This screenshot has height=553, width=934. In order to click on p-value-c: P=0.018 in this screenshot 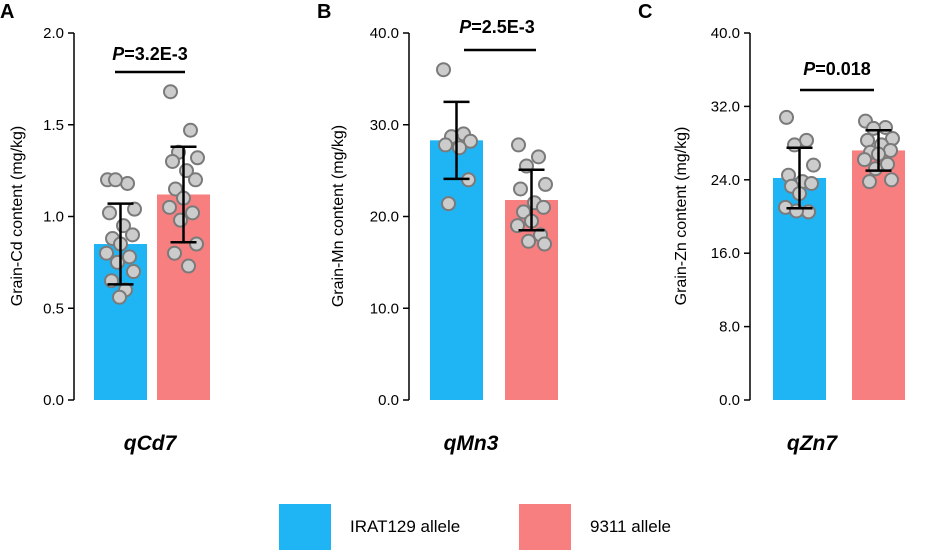, I will do `click(837, 69)`.